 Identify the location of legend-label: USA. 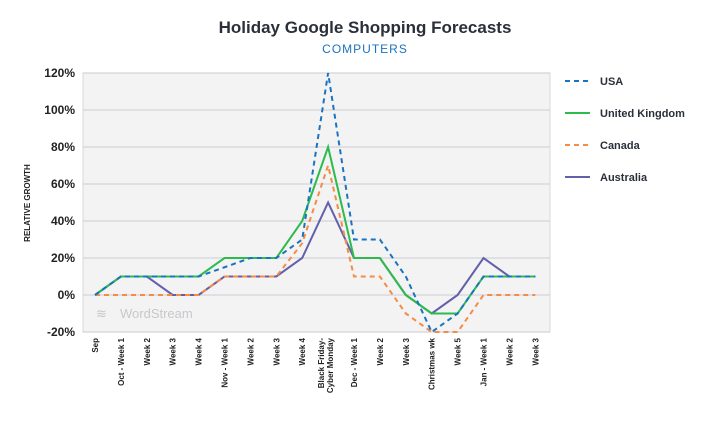
(611, 82).